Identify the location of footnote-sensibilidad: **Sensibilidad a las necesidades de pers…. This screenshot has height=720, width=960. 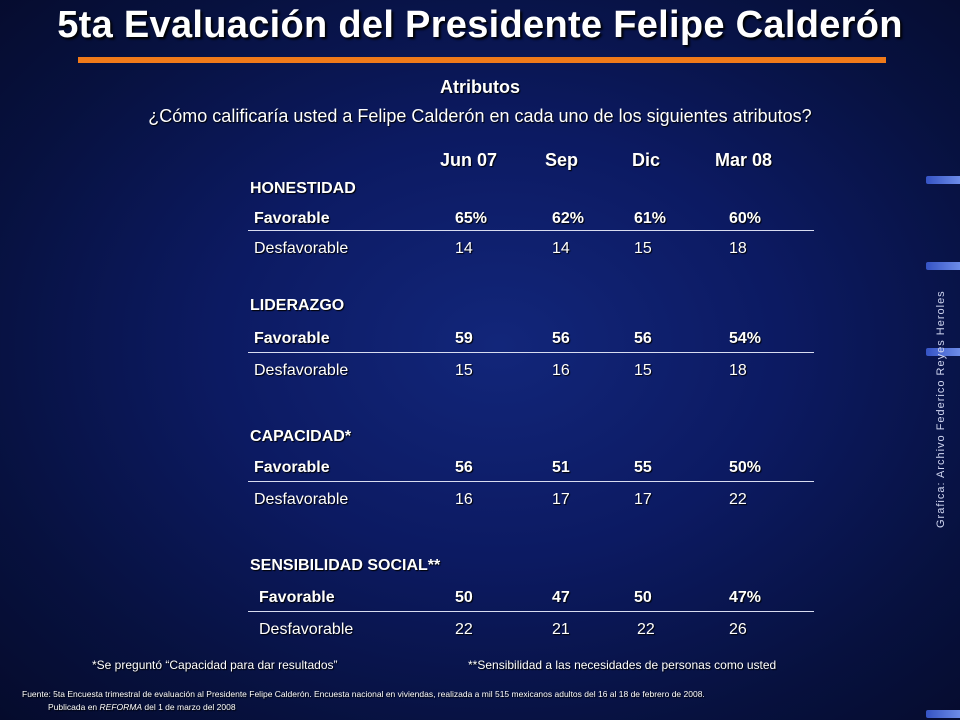
(622, 665).